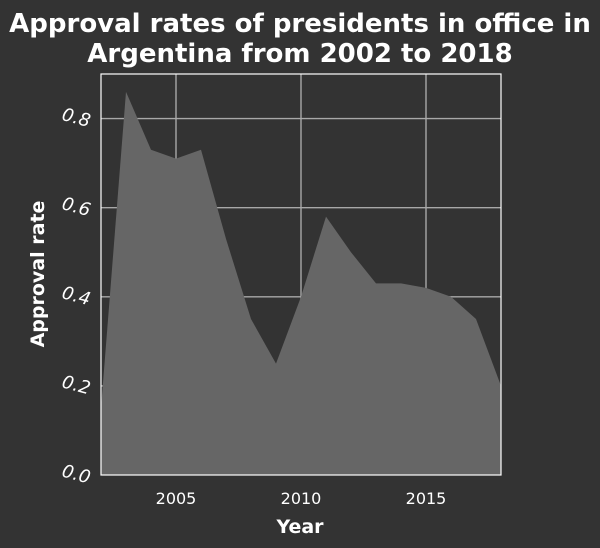 The image size is (600, 548). Describe the element at coordinates (76, 386) in the screenshot. I see `y-tick-label-0.2: 0.2` at that location.